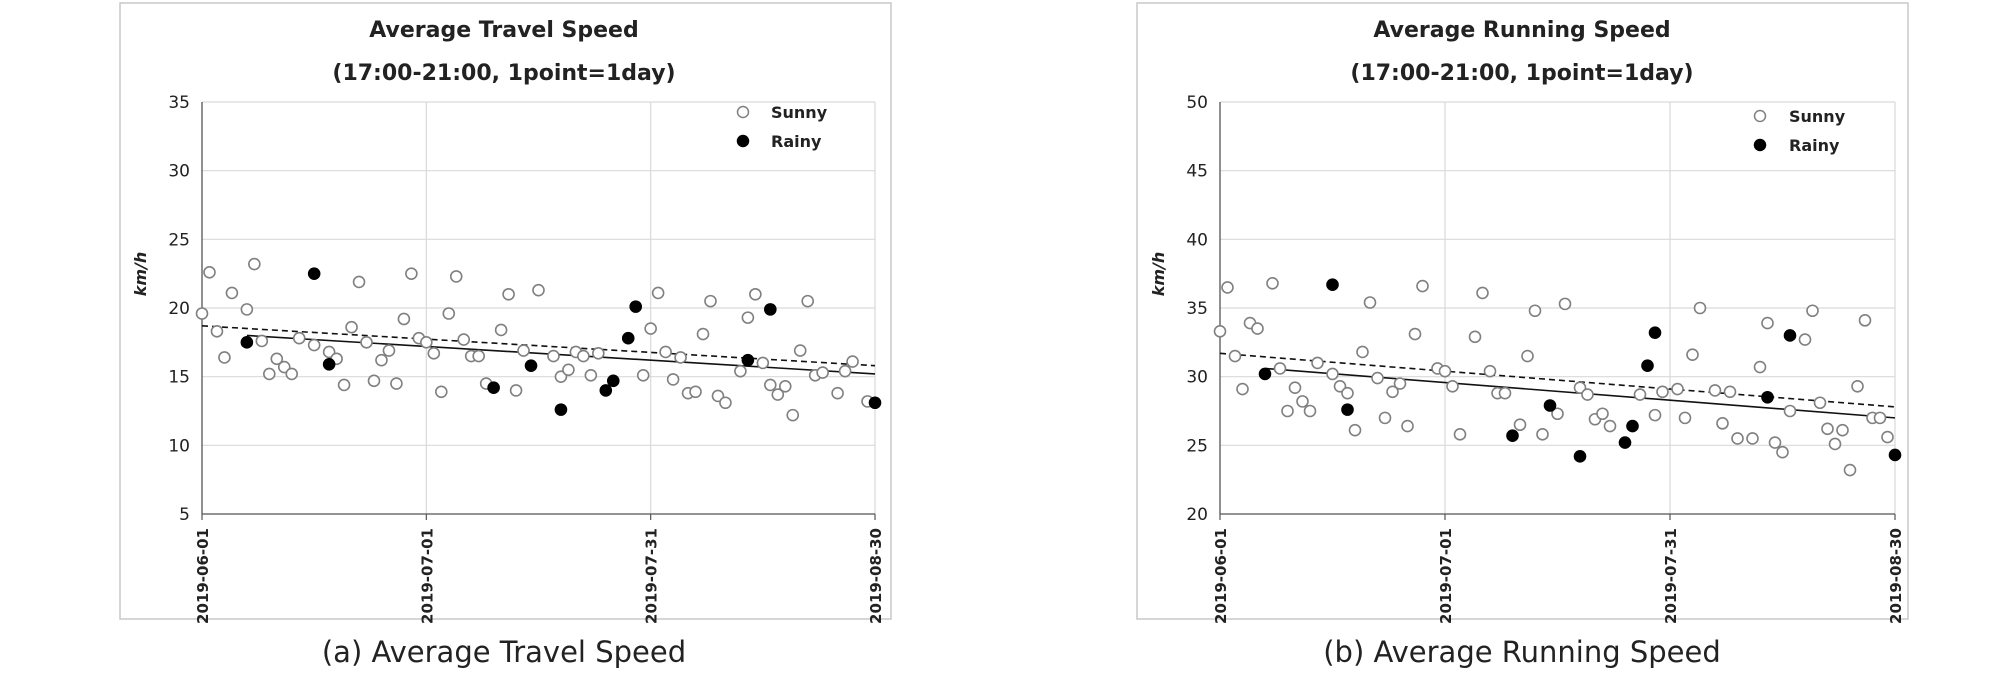 This screenshot has width=2008, height=673. I want to click on legend-marker-rainy, so click(1760, 145).